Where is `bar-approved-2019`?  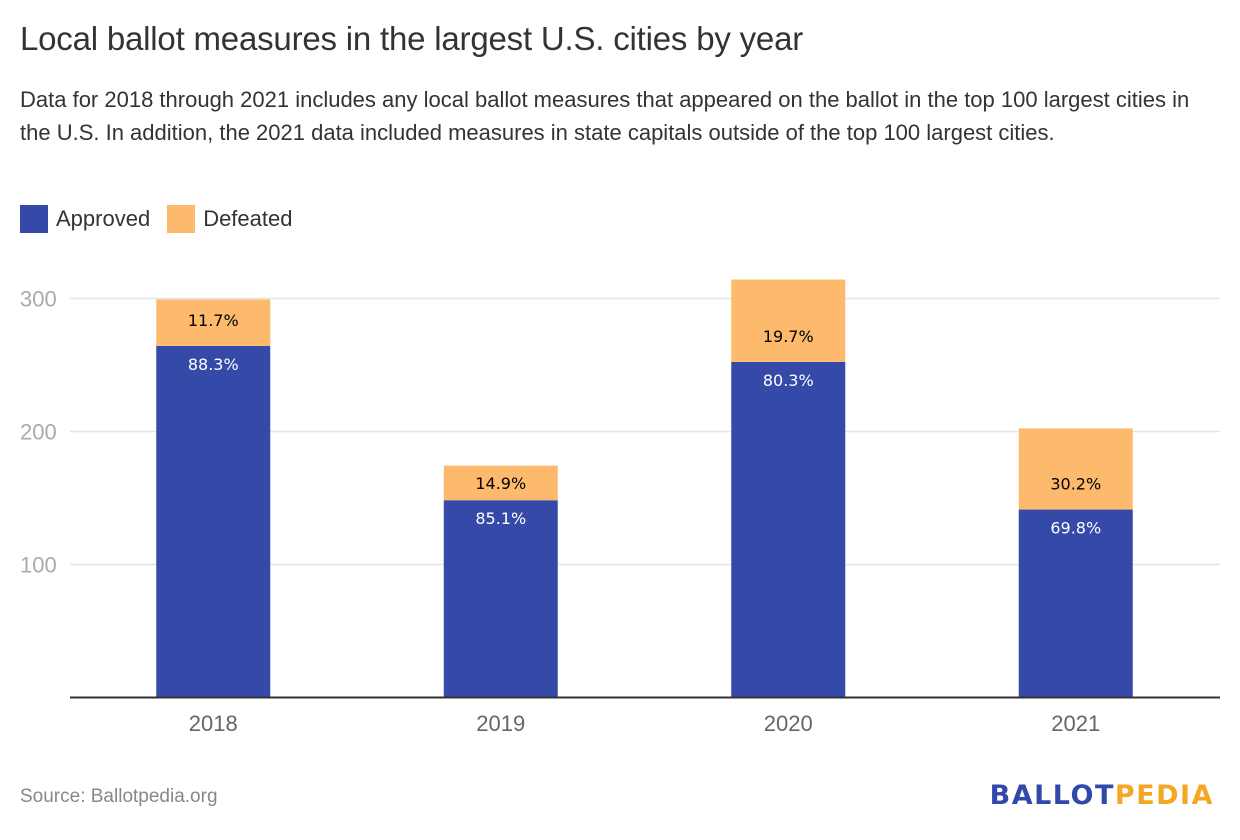
bar-approved-2019 is located at coordinates (500, 598).